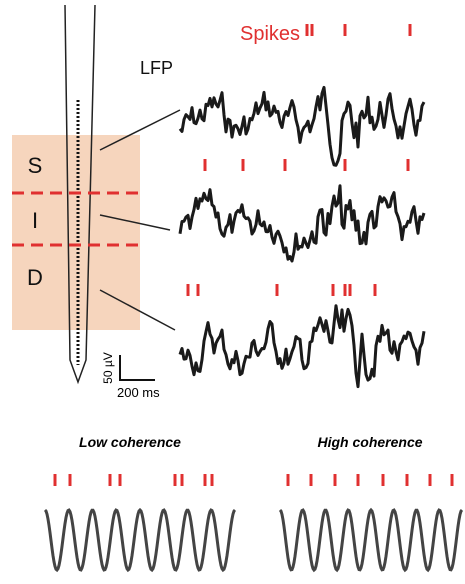 The width and height of the screenshot is (465, 584). Describe the element at coordinates (270, 34) in the screenshot. I see `spikes-label: Spikes` at that location.